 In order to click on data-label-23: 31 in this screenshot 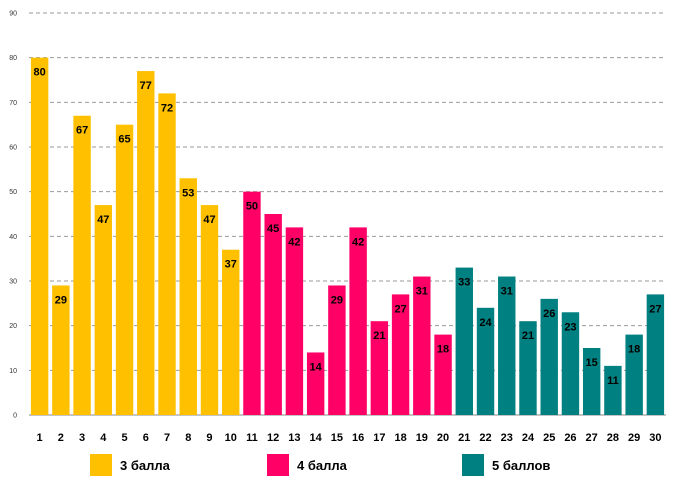, I will do `click(507, 292)`.